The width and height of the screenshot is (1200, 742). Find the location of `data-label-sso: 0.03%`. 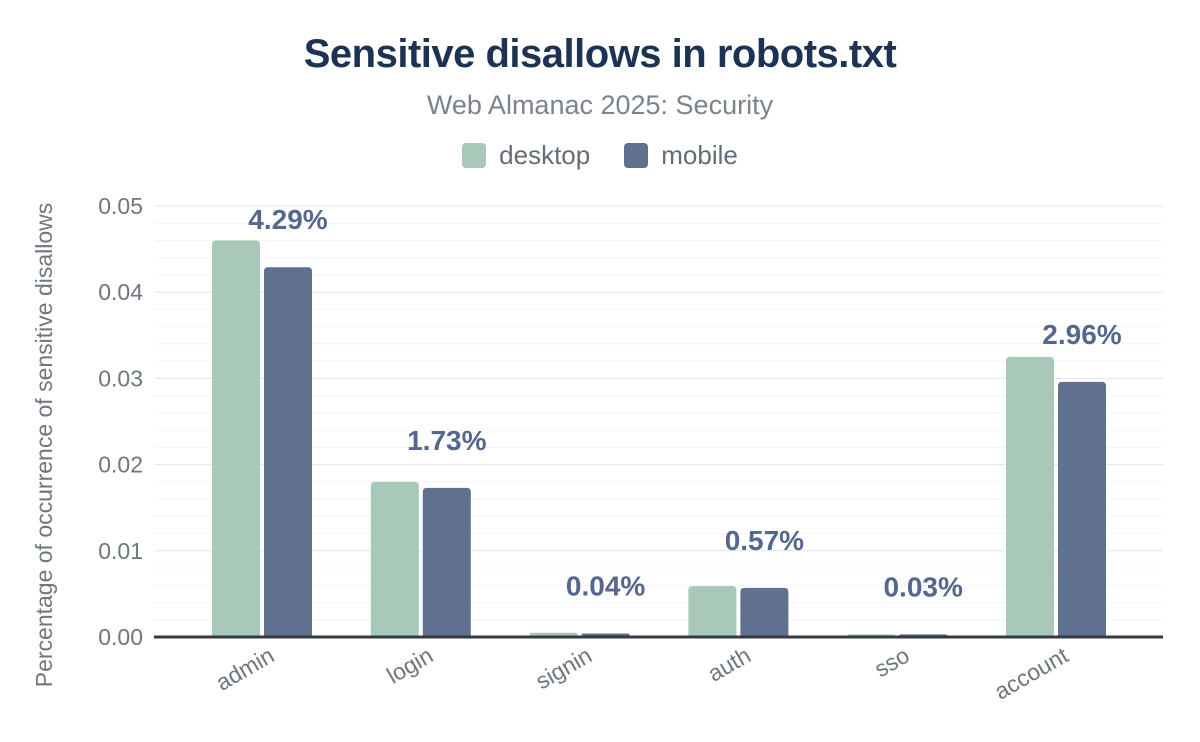

data-label-sso: 0.03% is located at coordinates (922, 586).